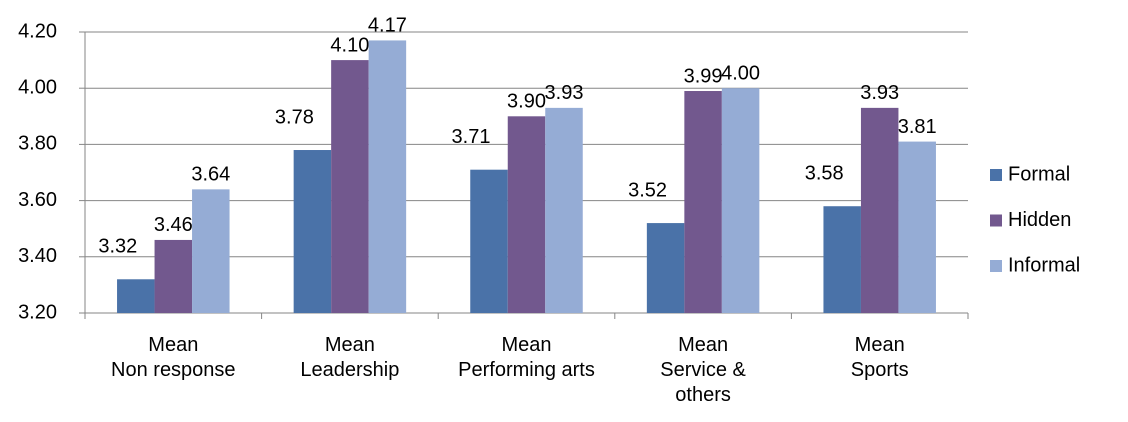  What do you see at coordinates (387, 26) in the screenshot?
I see `data-label: 4.17` at bounding box center [387, 26].